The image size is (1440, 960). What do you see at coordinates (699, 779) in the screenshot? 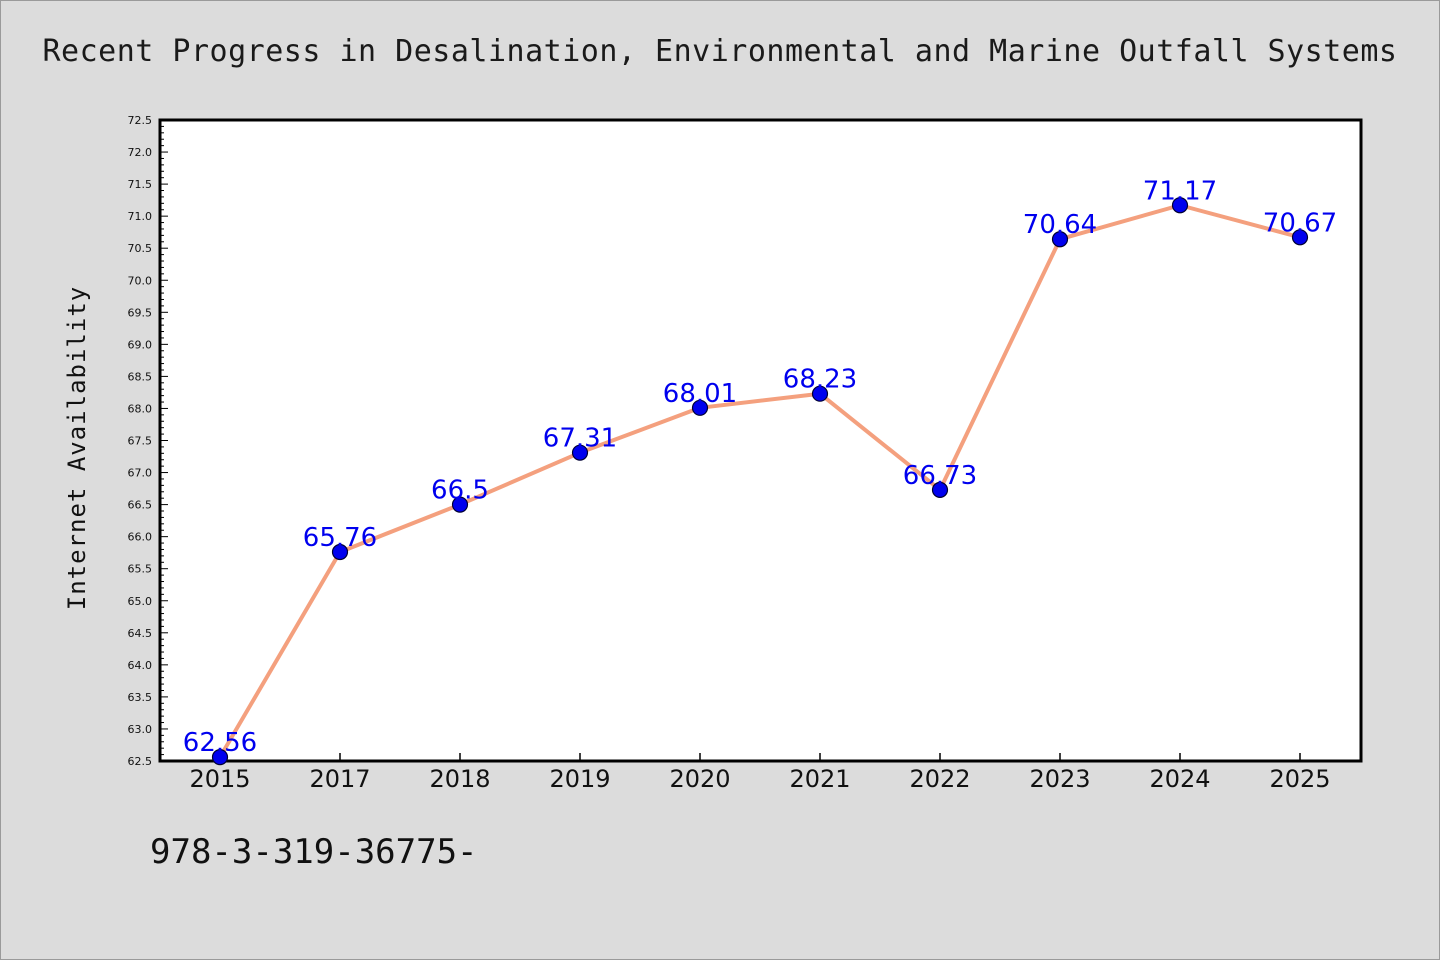
I see `x-tick-label: 2020` at bounding box center [699, 779].